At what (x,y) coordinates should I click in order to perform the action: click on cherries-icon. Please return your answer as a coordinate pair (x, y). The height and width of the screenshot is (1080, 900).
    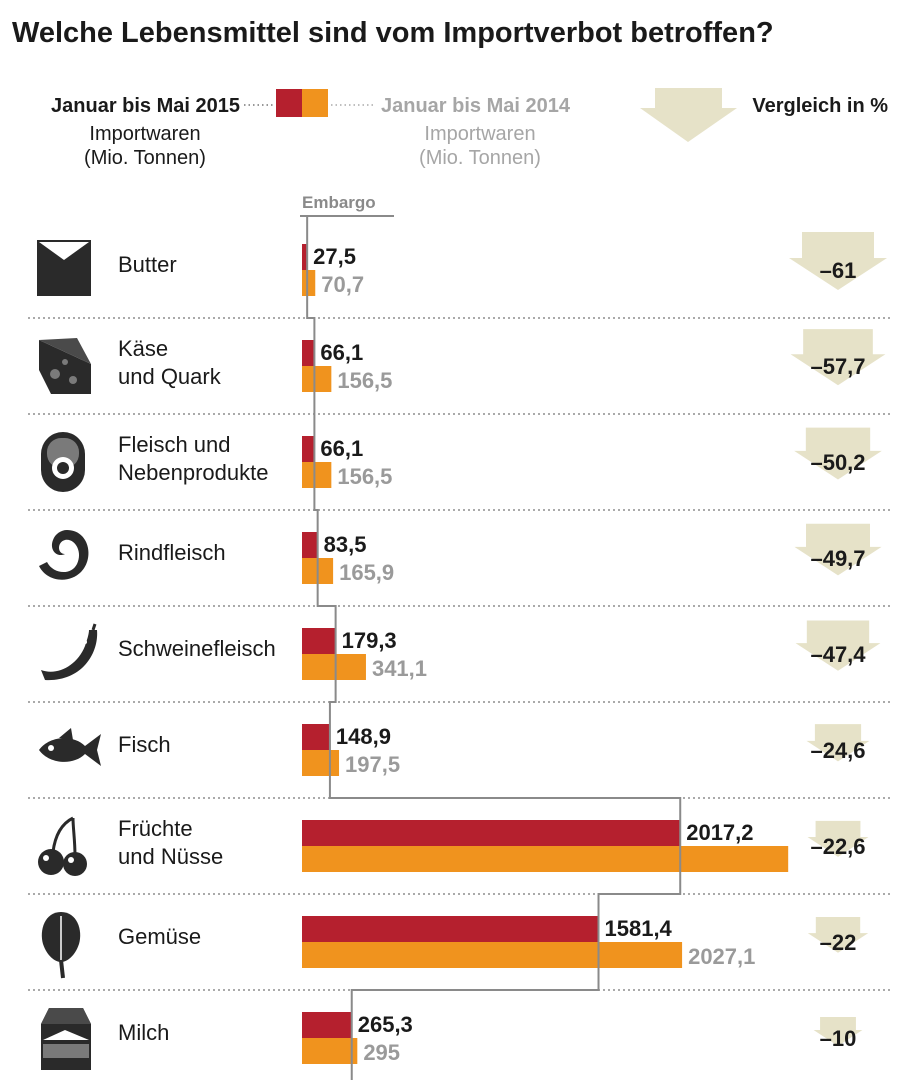
    Looking at the image, I should click on (62, 846).